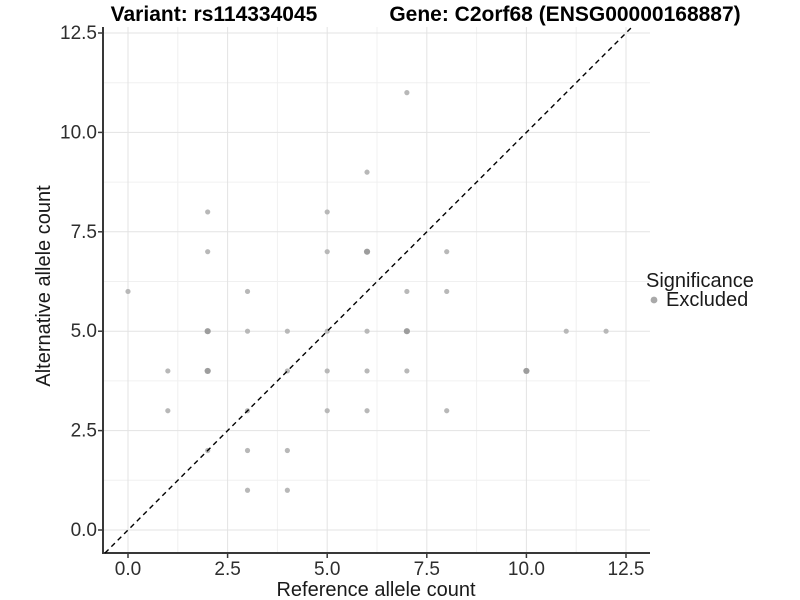 This screenshot has height=600, width=800. What do you see at coordinates (84, 530) in the screenshot?
I see `y-tick-label: 0.0` at bounding box center [84, 530].